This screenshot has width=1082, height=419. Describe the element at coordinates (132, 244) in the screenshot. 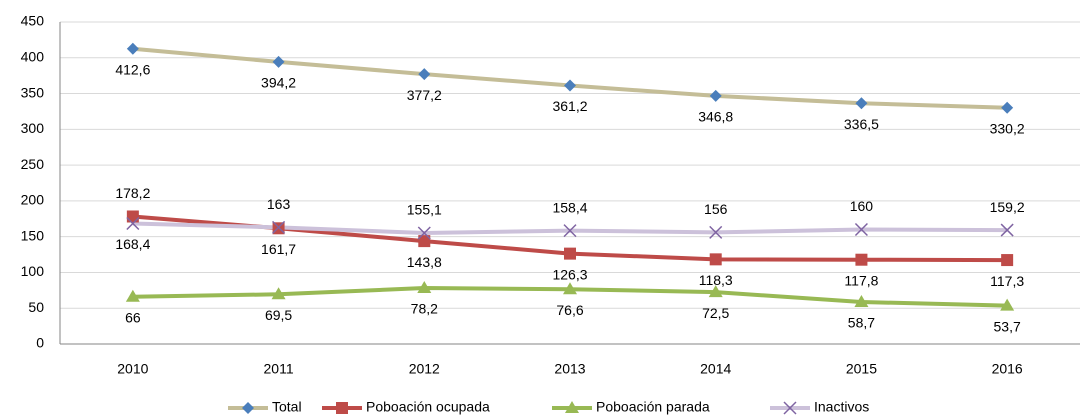

I see `data-label: 168,4` at that location.